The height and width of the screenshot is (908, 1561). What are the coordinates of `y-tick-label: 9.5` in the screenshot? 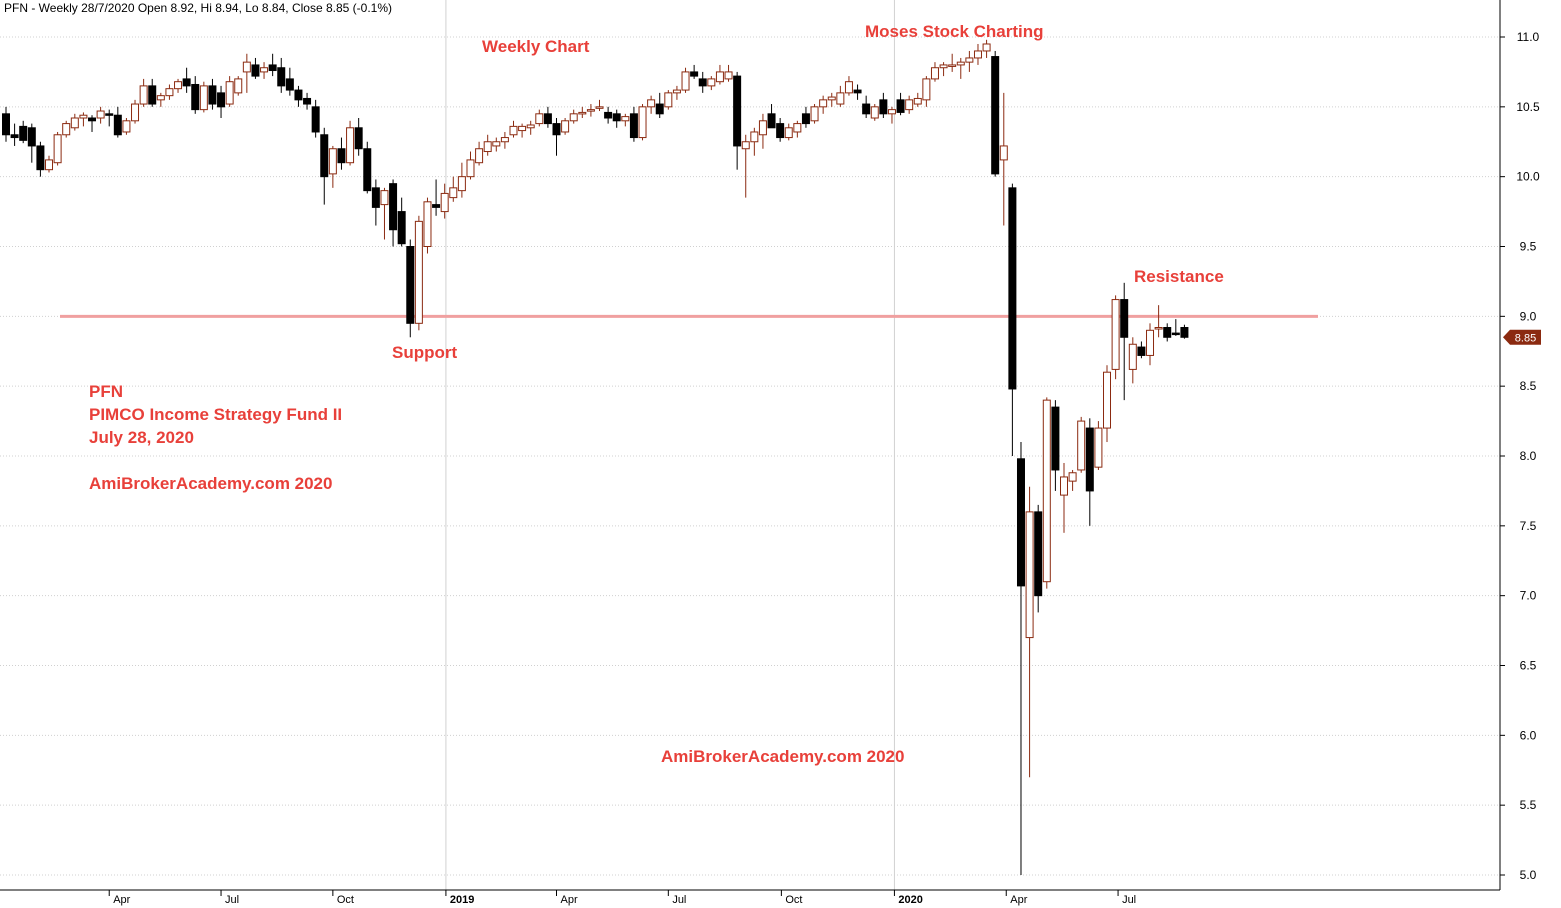 It's located at (1528, 247).